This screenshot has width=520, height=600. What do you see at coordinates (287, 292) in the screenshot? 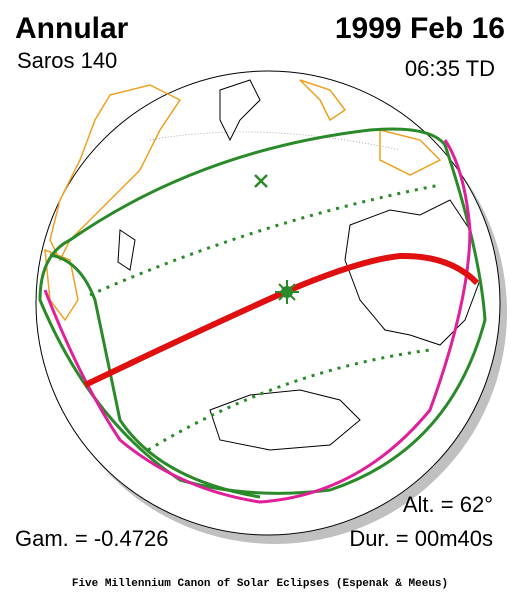
I see `greatest-eclipse` at bounding box center [287, 292].